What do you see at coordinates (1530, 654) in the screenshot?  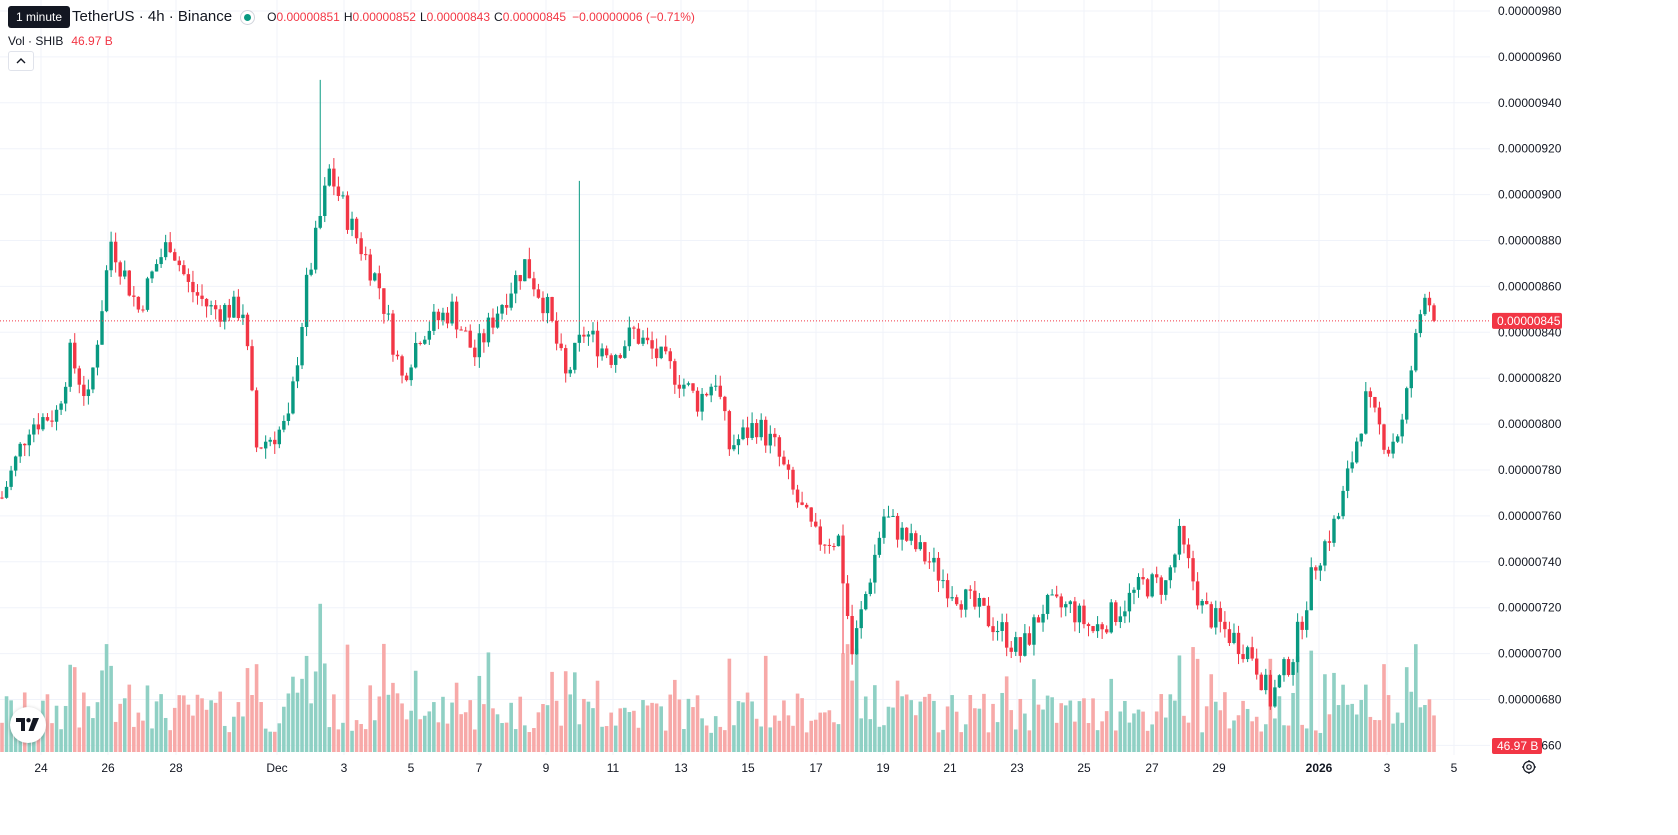 I see `price-axis-label: 0.00000700` at bounding box center [1530, 654].